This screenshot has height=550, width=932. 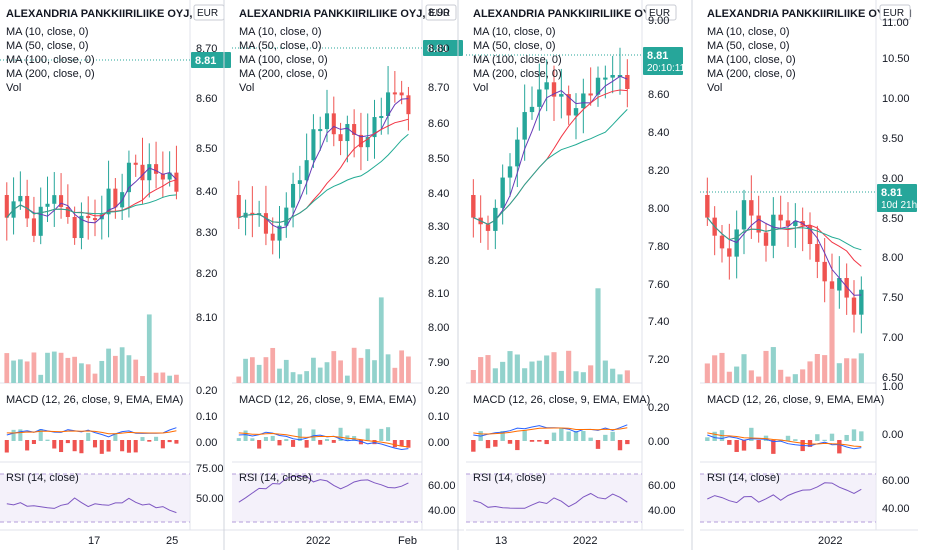 I want to click on symbol-title: ALEXANDRIA PANKKIIRILIIKE OYJ, 1D, 0, so click(x=347, y=14).